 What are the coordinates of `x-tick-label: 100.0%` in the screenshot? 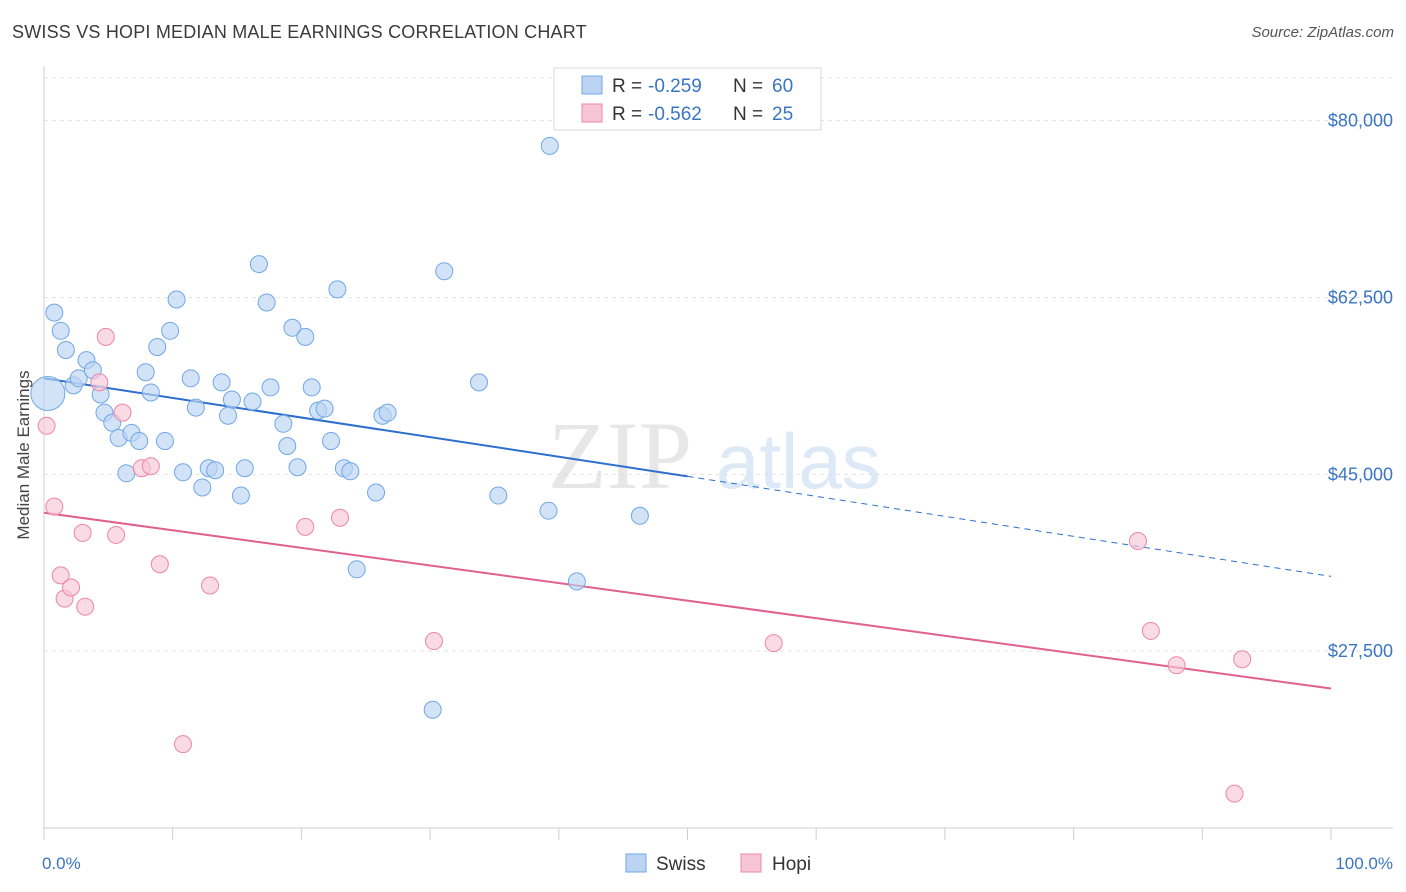 It's located at (1364, 863).